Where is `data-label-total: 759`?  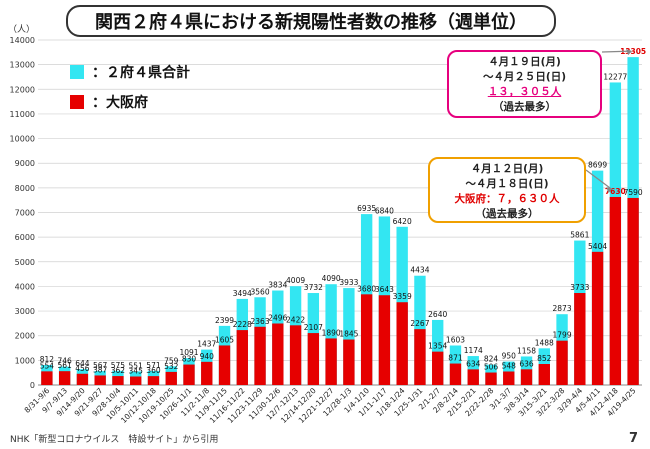 data-label-total: 759 is located at coordinates (171, 360).